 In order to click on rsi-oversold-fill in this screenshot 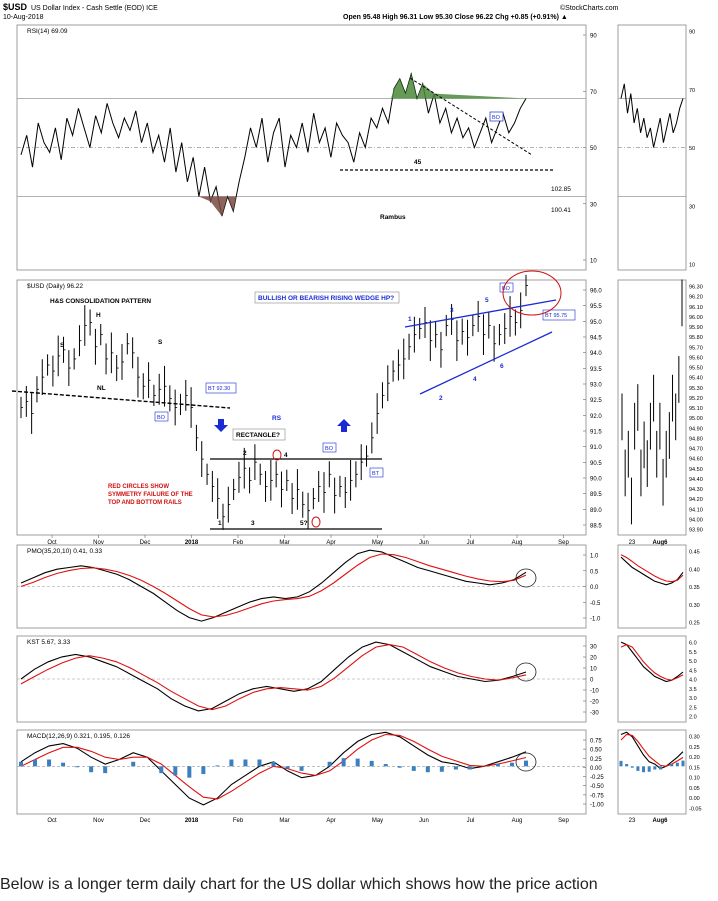, I will do `click(216, 206)`.